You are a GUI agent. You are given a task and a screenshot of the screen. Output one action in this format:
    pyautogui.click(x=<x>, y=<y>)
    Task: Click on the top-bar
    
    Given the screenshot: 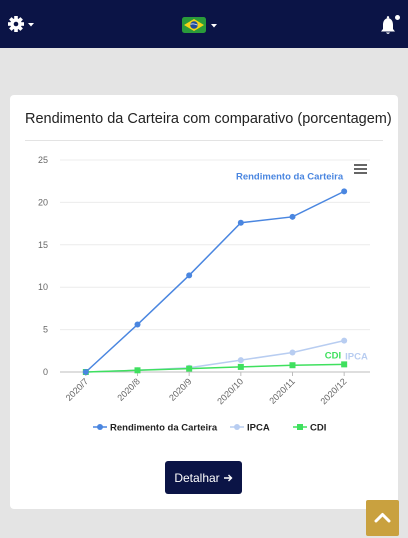 What is the action you would take?
    pyautogui.click(x=204, y=24)
    